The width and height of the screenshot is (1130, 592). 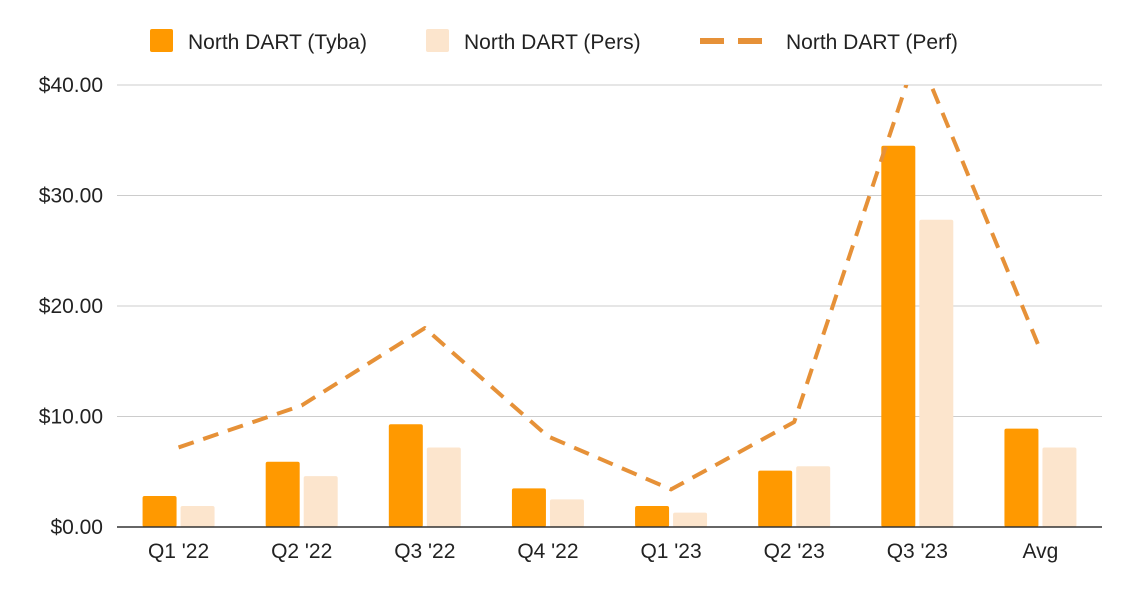 I want to click on x-tick-label: Q3 '22, so click(x=424, y=551).